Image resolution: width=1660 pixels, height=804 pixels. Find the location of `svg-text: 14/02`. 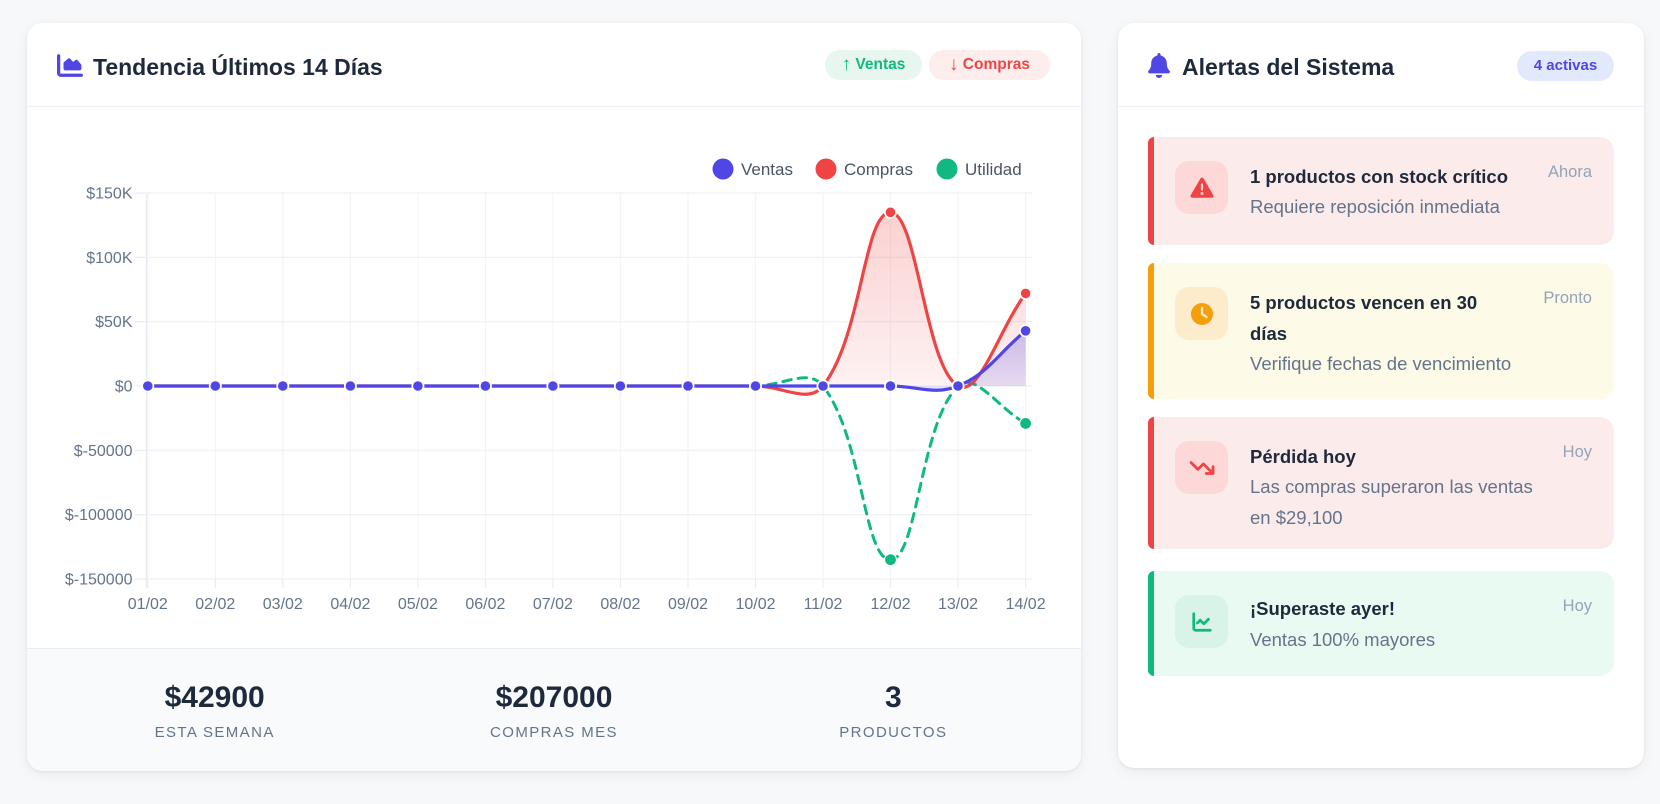

svg-text: 14/02 is located at coordinates (1026, 604).